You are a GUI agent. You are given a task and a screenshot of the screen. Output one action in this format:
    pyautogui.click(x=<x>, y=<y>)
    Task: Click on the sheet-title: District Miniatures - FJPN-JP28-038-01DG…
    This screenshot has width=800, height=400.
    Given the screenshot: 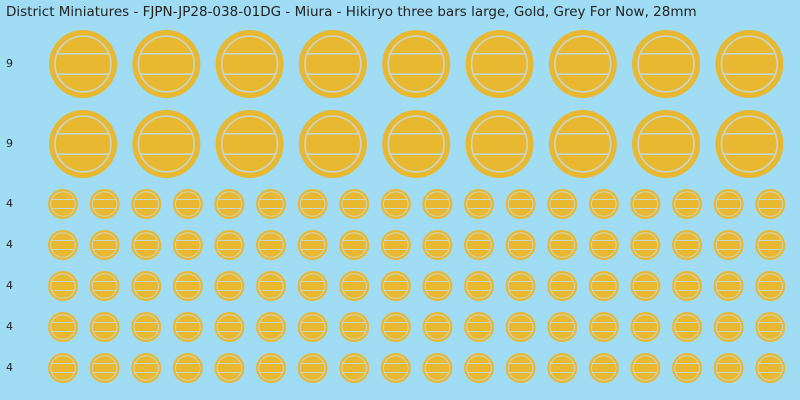 What is the action you would take?
    pyautogui.click(x=351, y=12)
    